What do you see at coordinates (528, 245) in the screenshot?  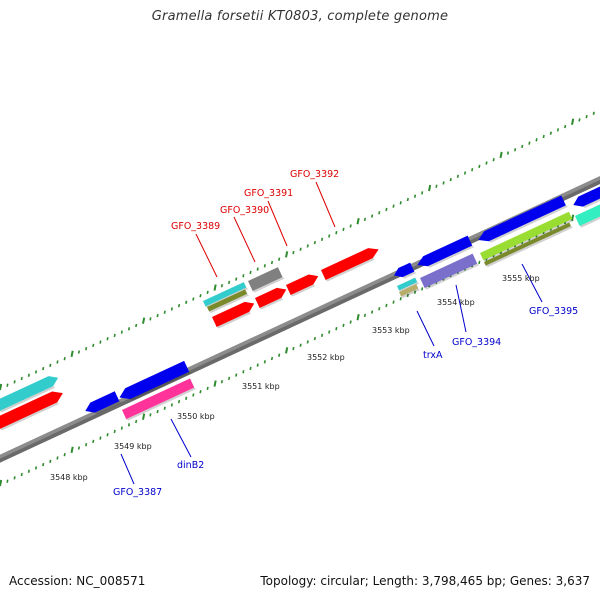 I see `gene-olive-right-feature` at bounding box center [528, 245].